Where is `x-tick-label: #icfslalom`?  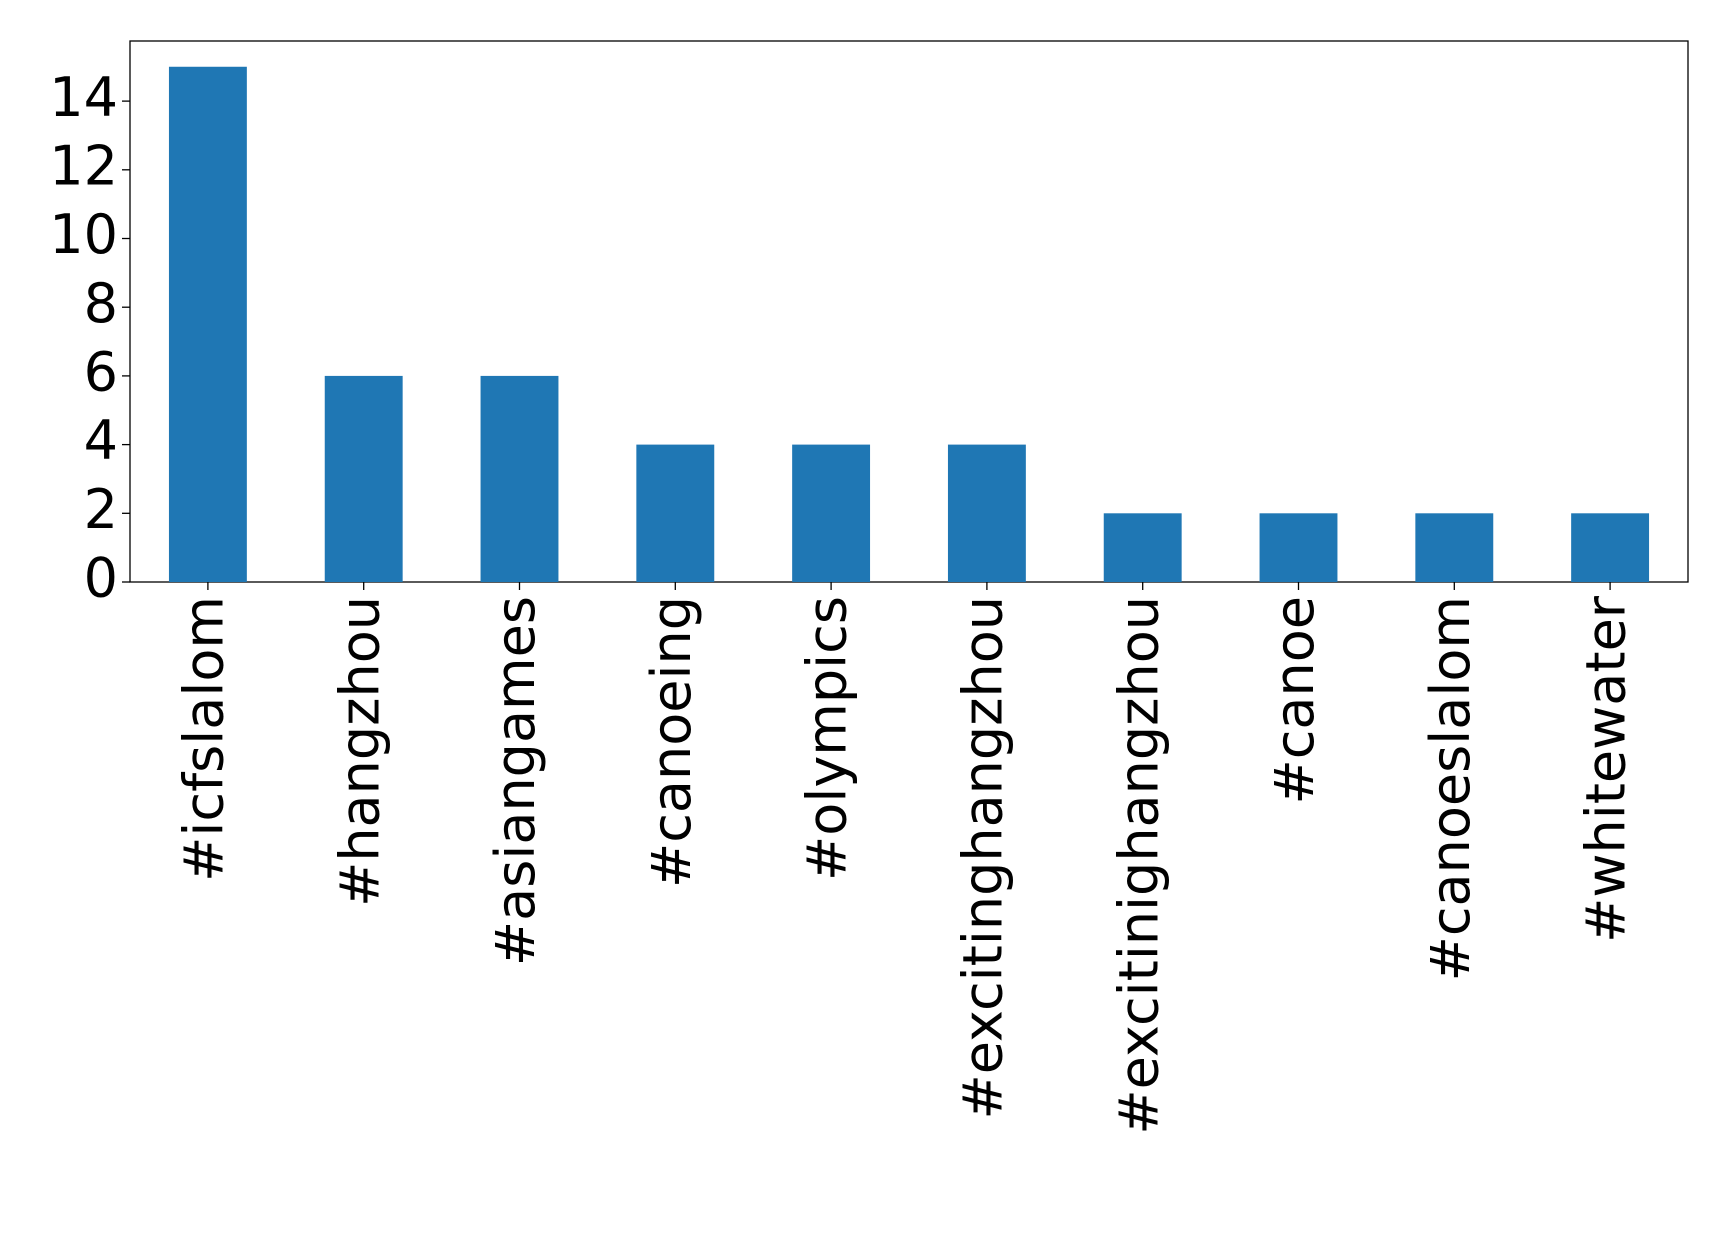
x-tick-label: #icfslalom is located at coordinates (204, 739).